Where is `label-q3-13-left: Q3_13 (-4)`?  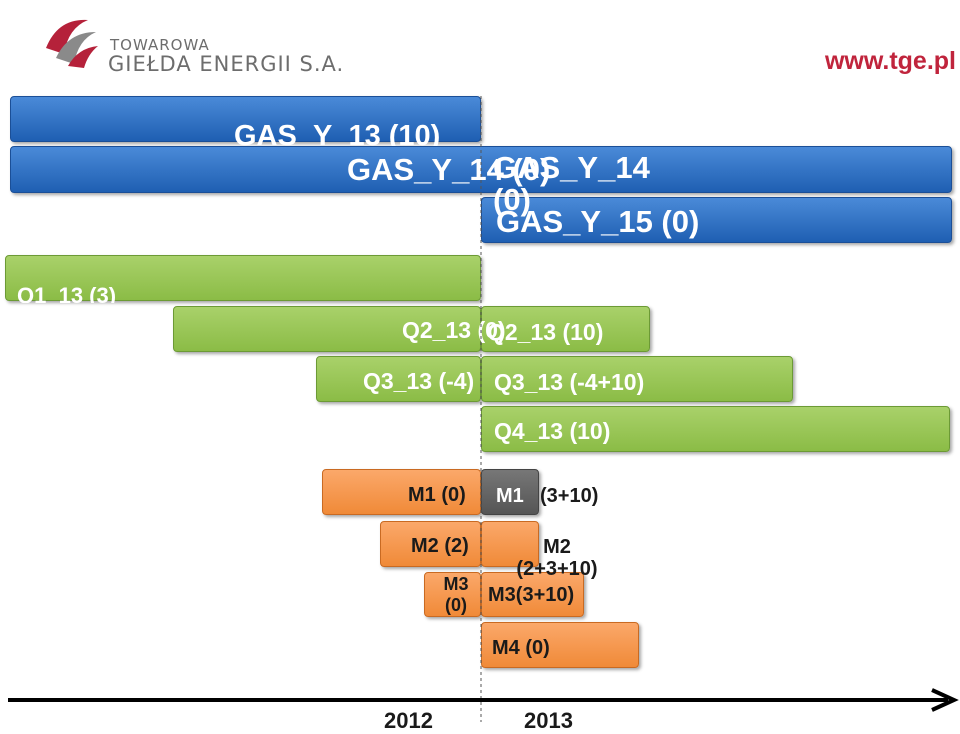 label-q3-13-left: Q3_13 (-4) is located at coordinates (419, 381).